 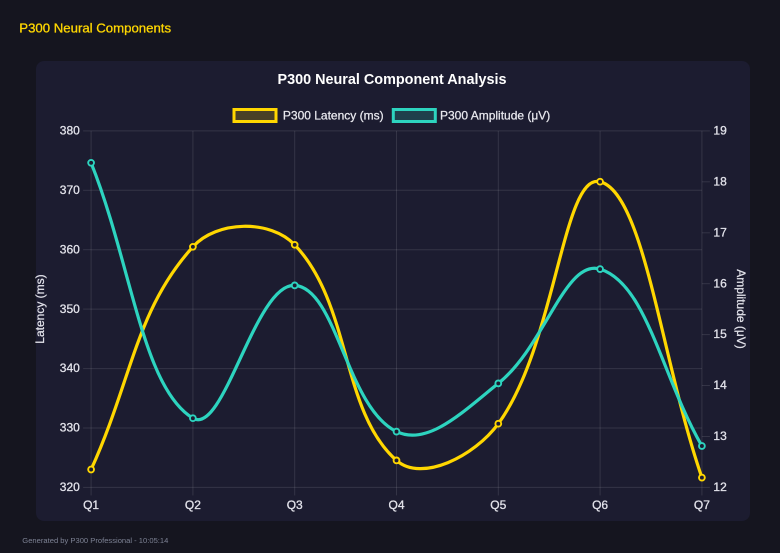 What do you see at coordinates (70, 249) in the screenshot?
I see `svg-text: 360` at bounding box center [70, 249].